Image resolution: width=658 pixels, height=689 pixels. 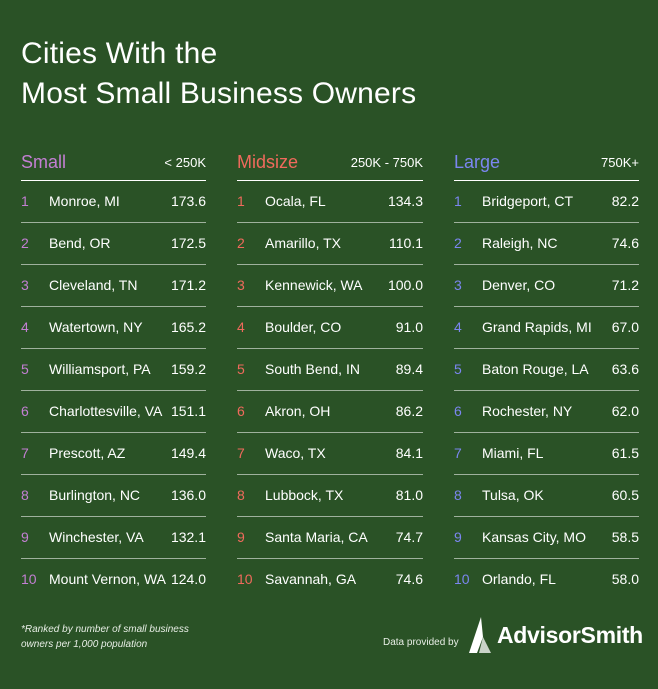 I want to click on city-label: Waco, TX, so click(x=295, y=453).